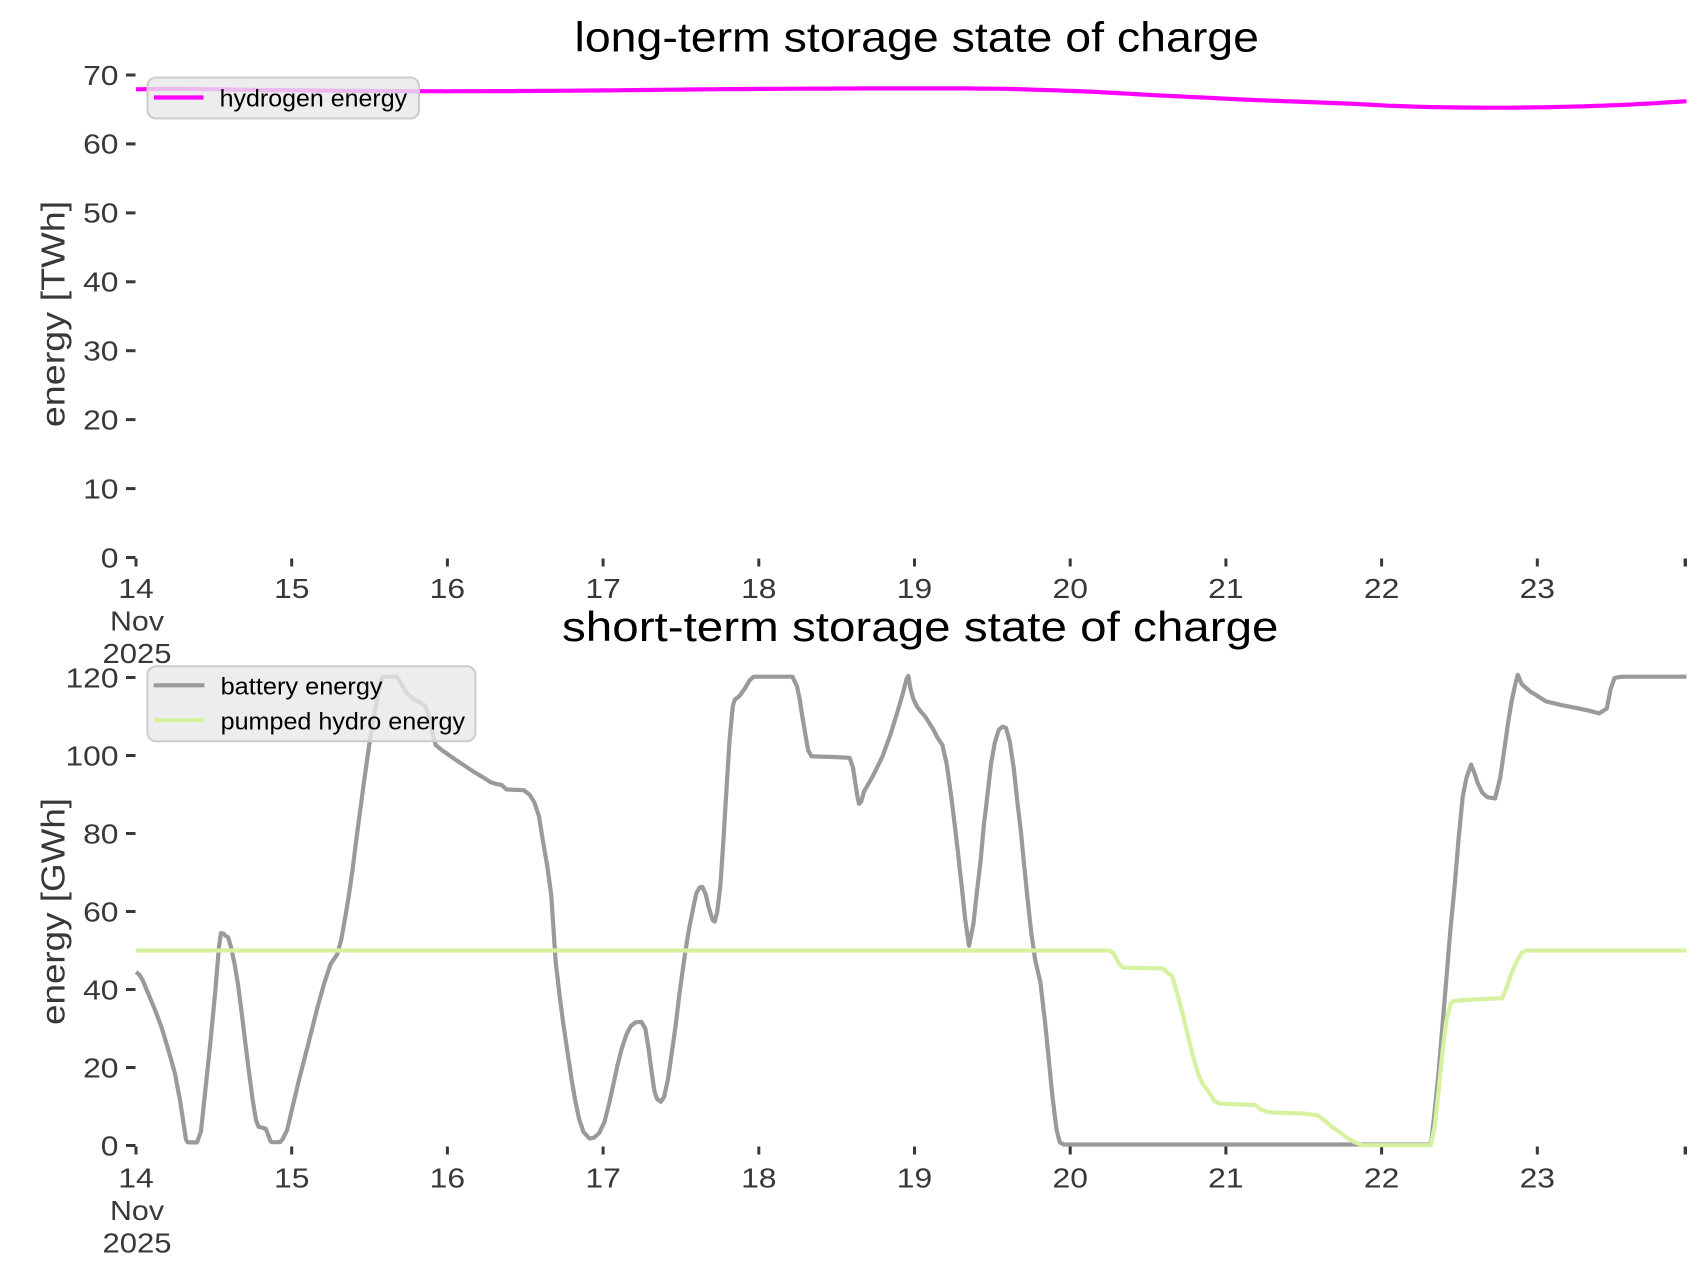 This screenshot has width=1706, height=1277. I want to click on svg-text: energy [GWh], so click(53, 911).